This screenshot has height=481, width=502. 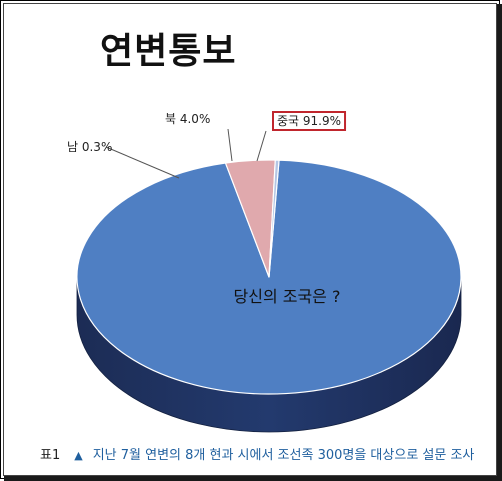 What do you see at coordinates (499, 242) in the screenshot?
I see `frame-shadow-right` at bounding box center [499, 242].